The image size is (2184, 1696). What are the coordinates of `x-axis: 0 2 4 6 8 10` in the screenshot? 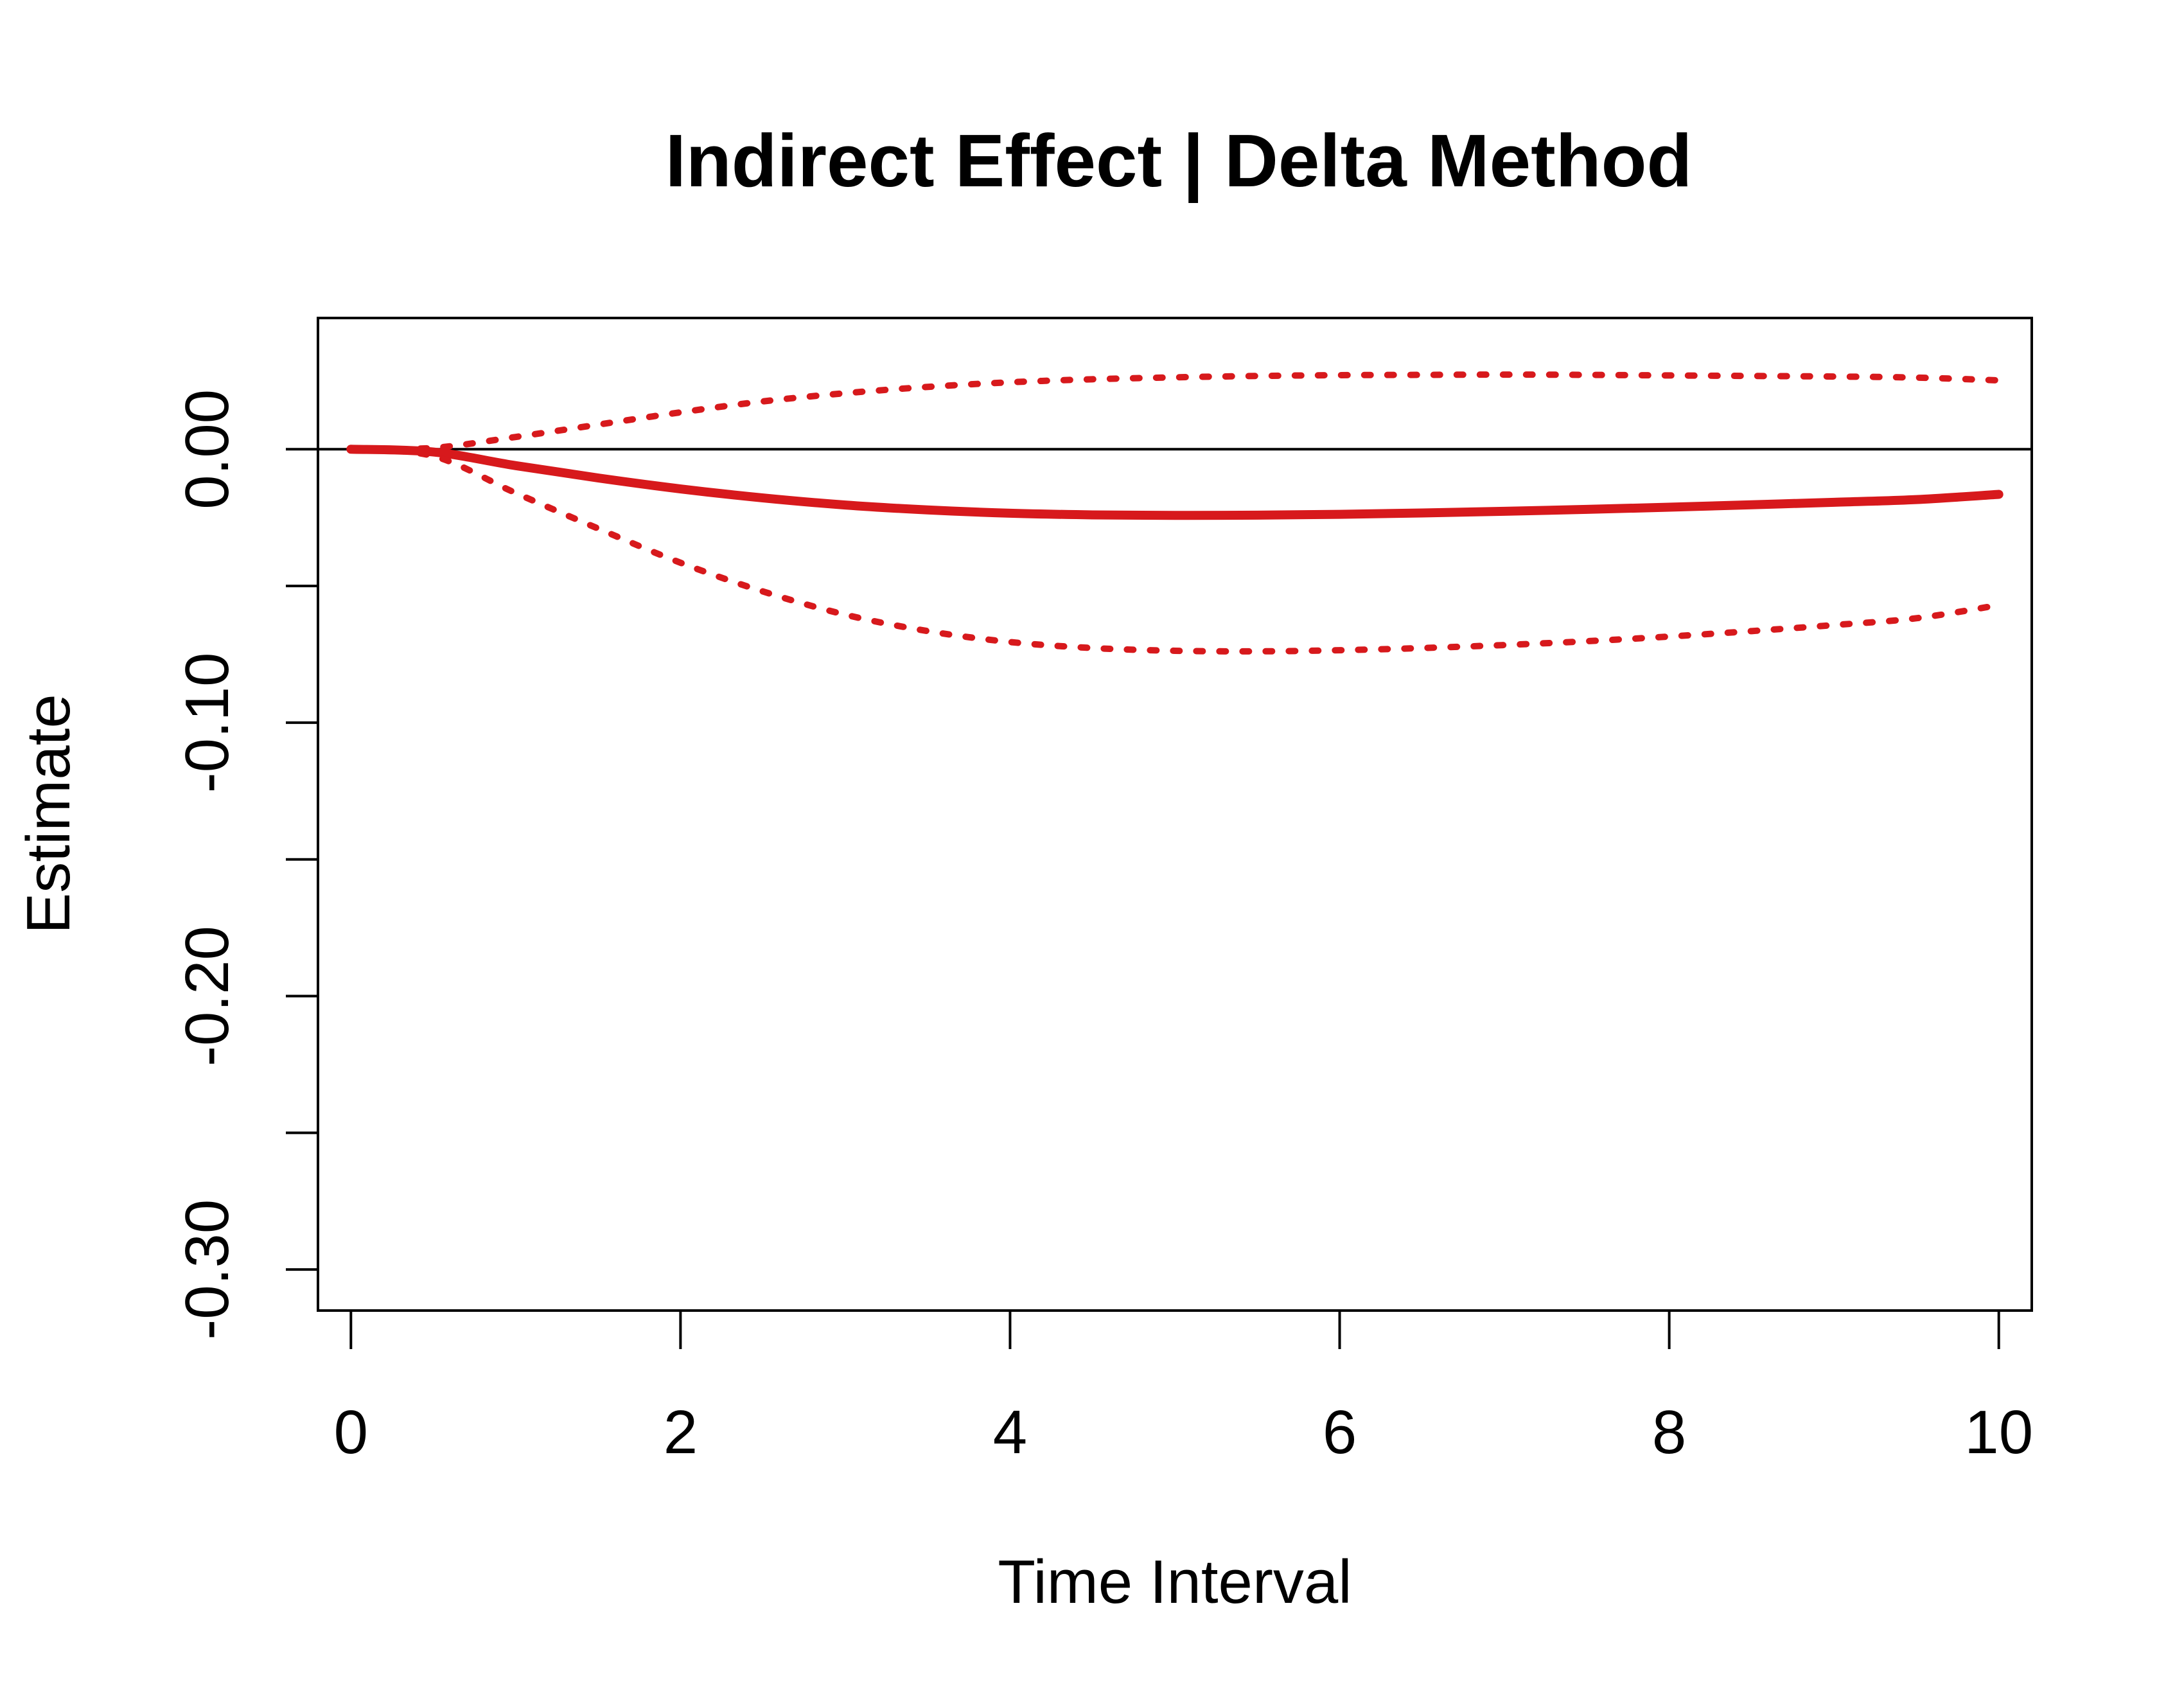 It's located at (1183, 1388).